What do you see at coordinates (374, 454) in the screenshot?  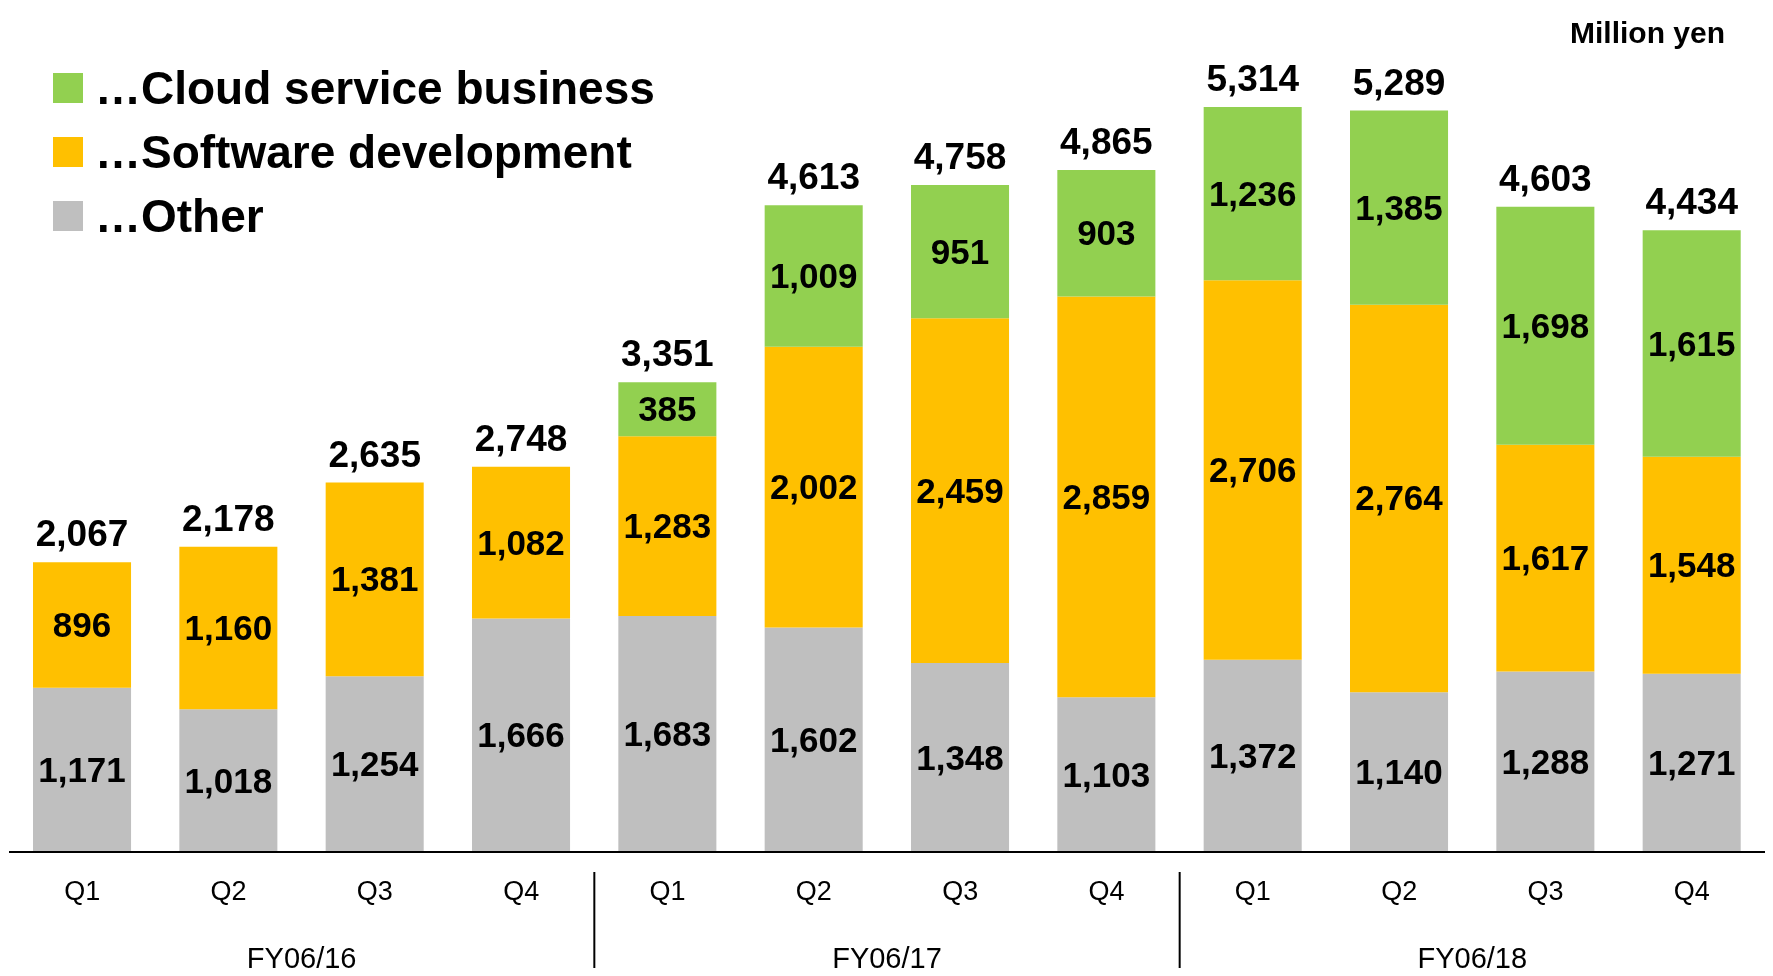 I see `total-label: 2,635` at bounding box center [374, 454].